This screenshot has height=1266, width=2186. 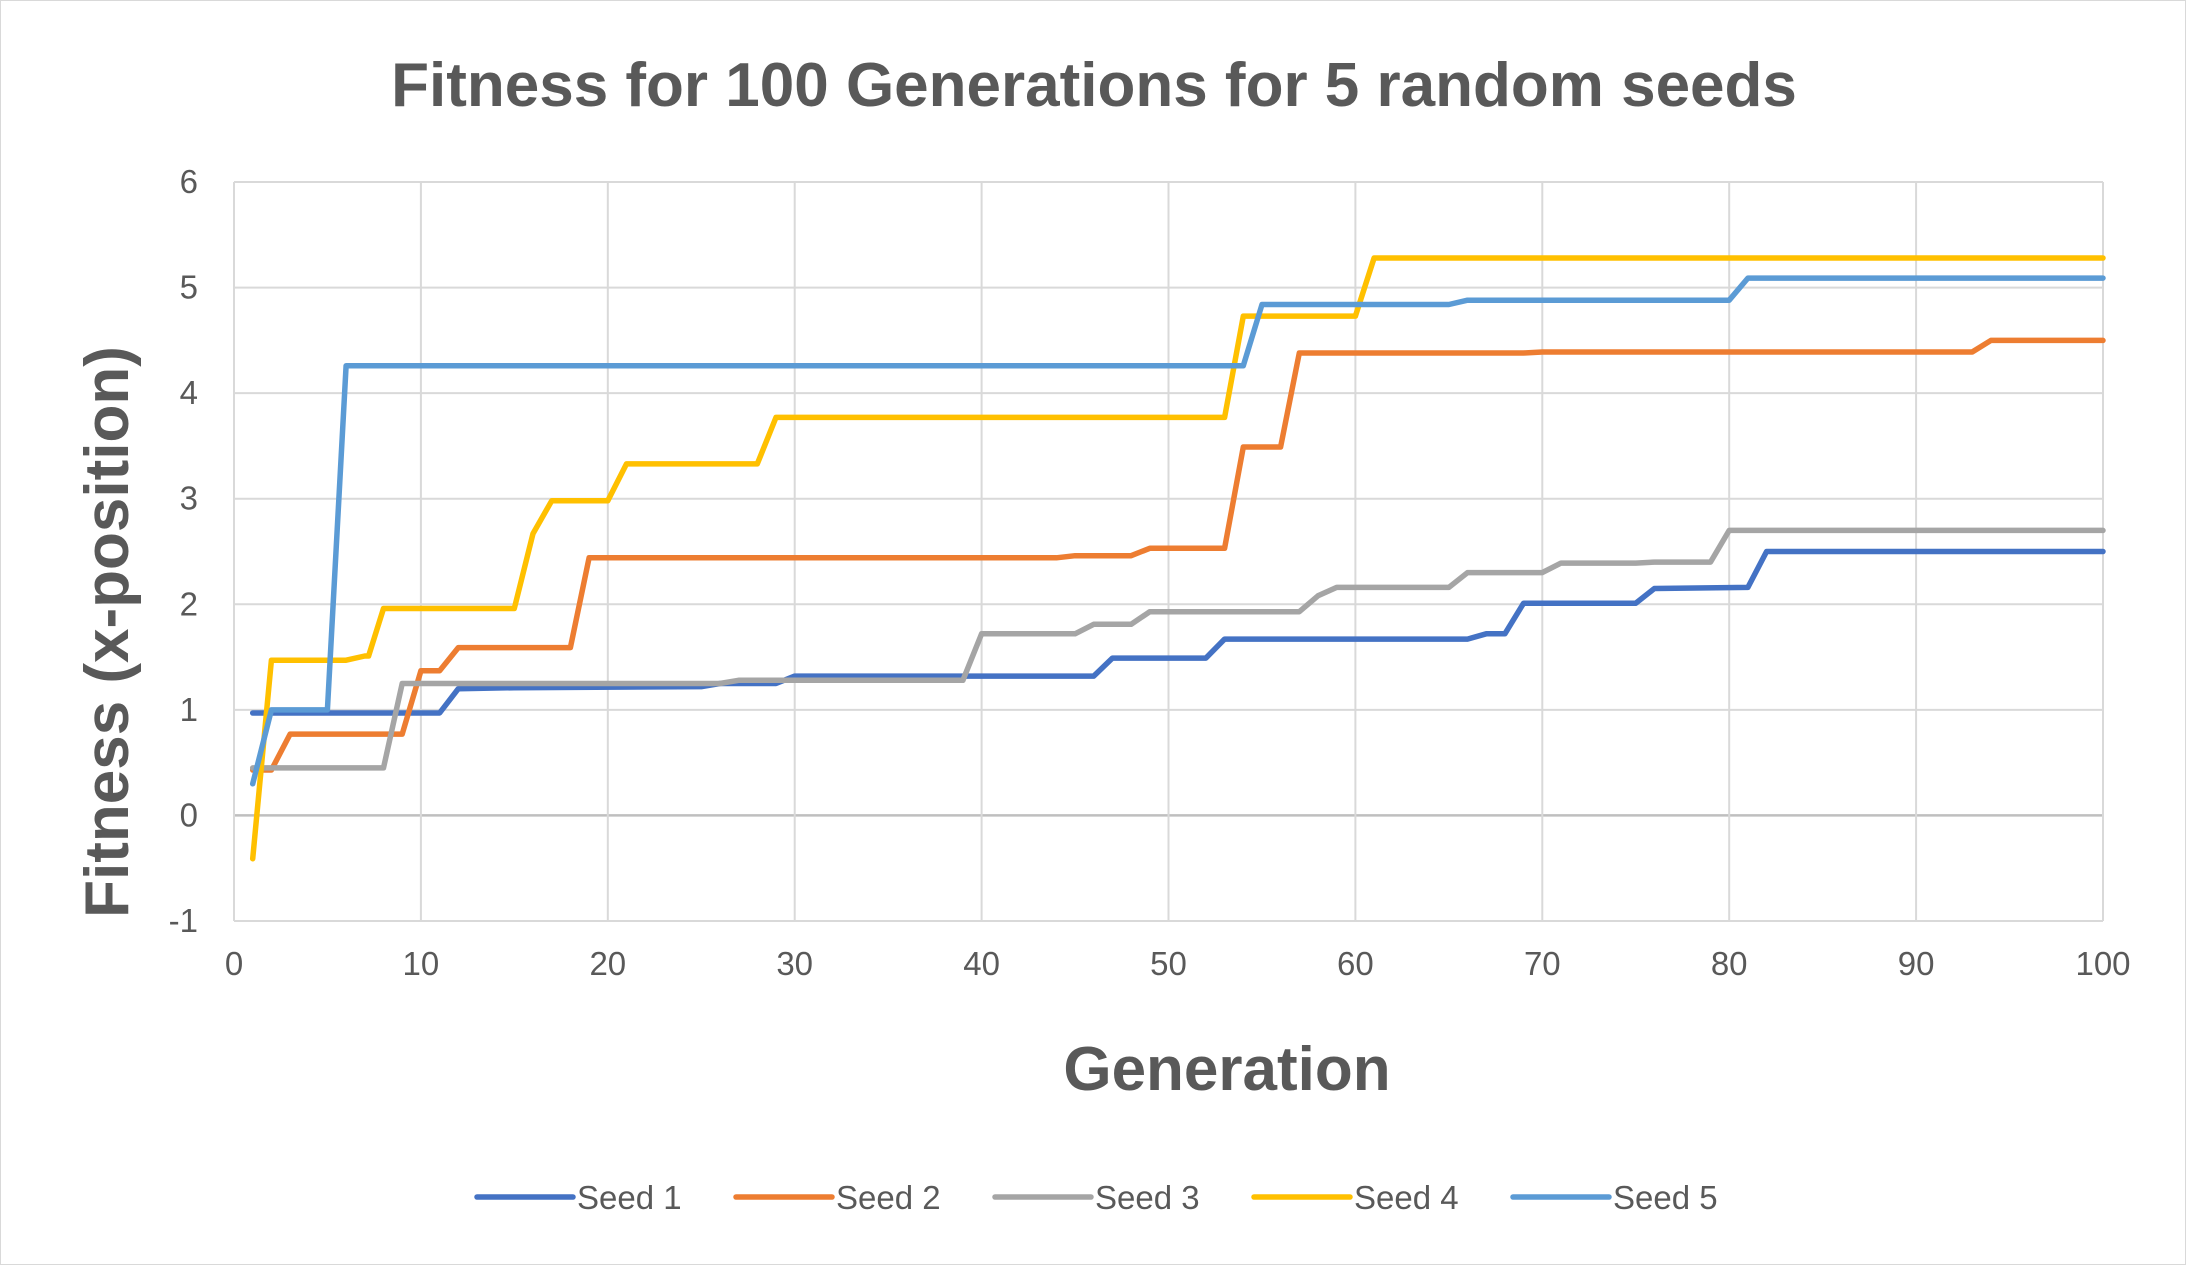 I want to click on y-tick-label: 4, so click(x=189, y=392).